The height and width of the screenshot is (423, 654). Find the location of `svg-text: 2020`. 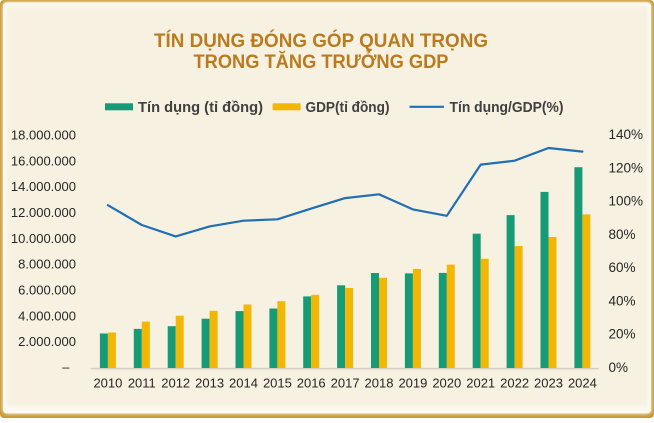

svg-text: 2020 is located at coordinates (446, 383).